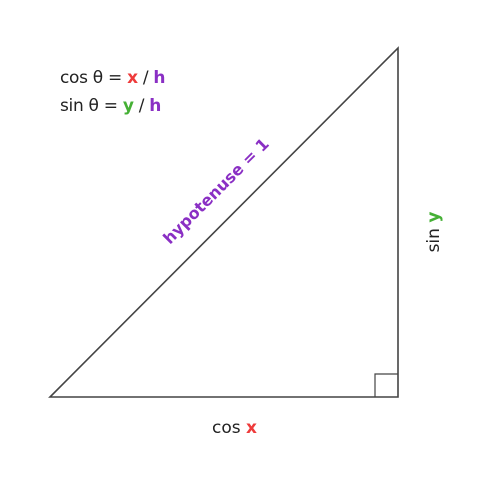 The width and height of the screenshot is (494, 494). What do you see at coordinates (141, 106) in the screenshot?
I see `sin-formula-sep: /` at bounding box center [141, 106].